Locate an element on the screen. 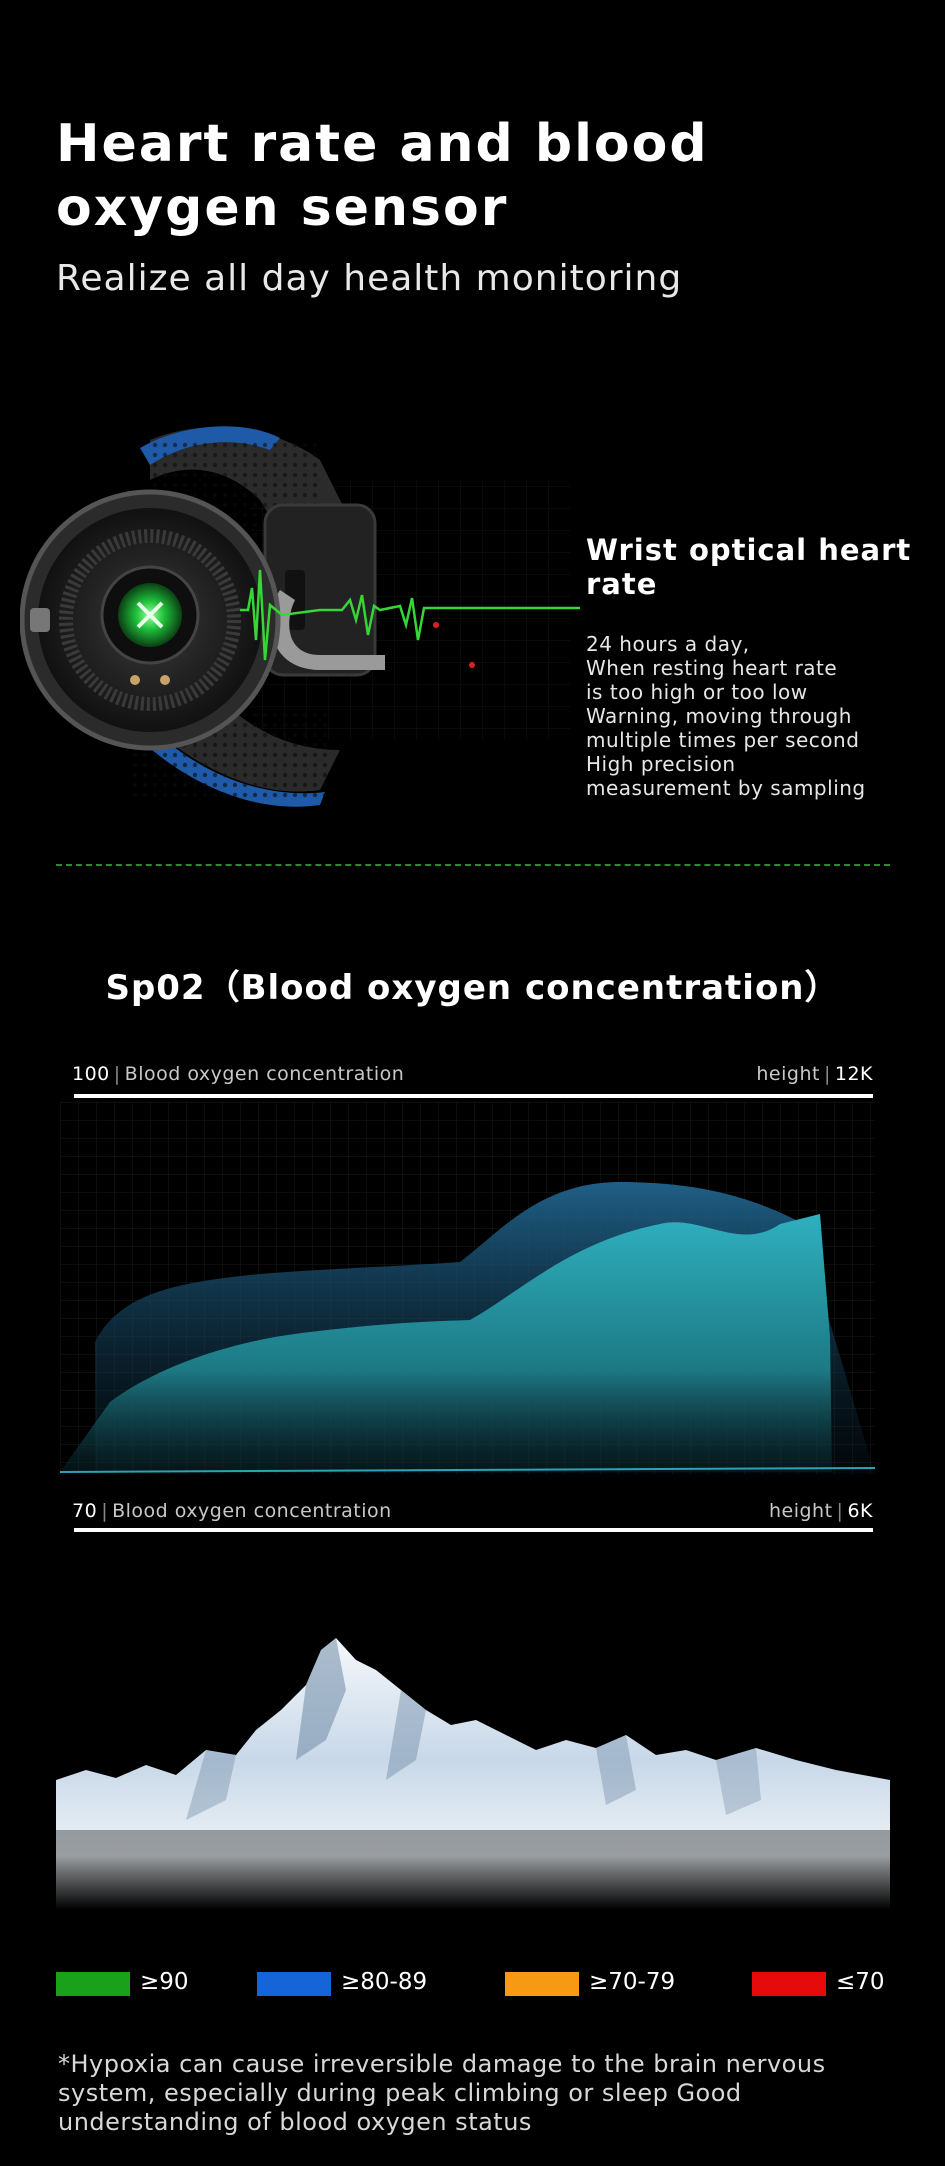  legend-label: ≤70 is located at coordinates (860, 1982).